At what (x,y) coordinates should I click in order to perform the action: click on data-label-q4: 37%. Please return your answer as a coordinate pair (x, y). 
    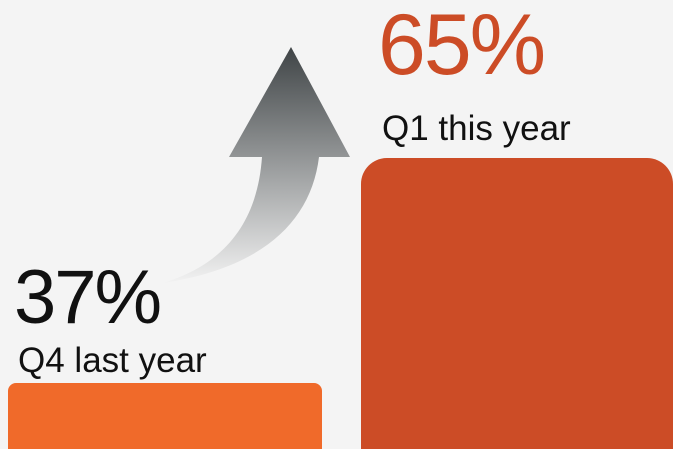
    Looking at the image, I should click on (88, 297).